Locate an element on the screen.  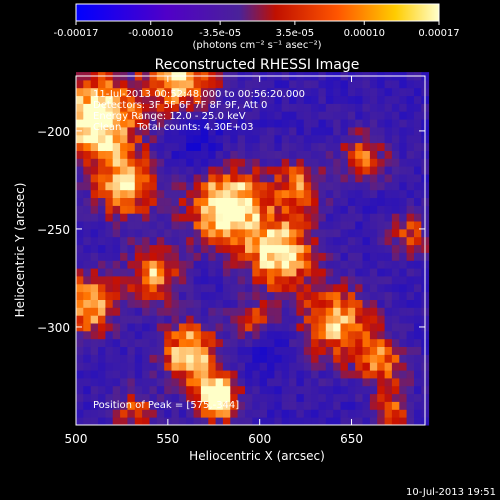
y-axis-label: Heliocentric Y (arcsec) is located at coordinates (20, 250).